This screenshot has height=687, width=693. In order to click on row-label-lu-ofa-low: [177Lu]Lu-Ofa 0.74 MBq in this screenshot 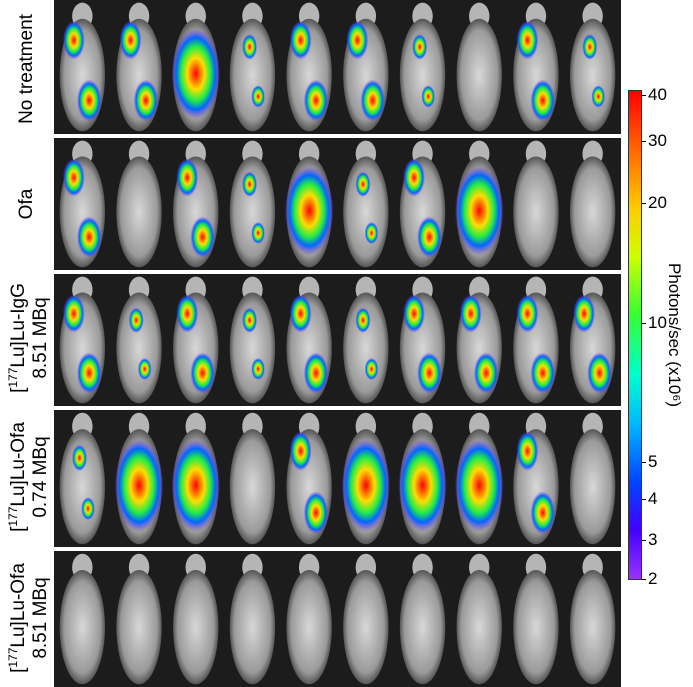, I will do `click(27, 476)`.